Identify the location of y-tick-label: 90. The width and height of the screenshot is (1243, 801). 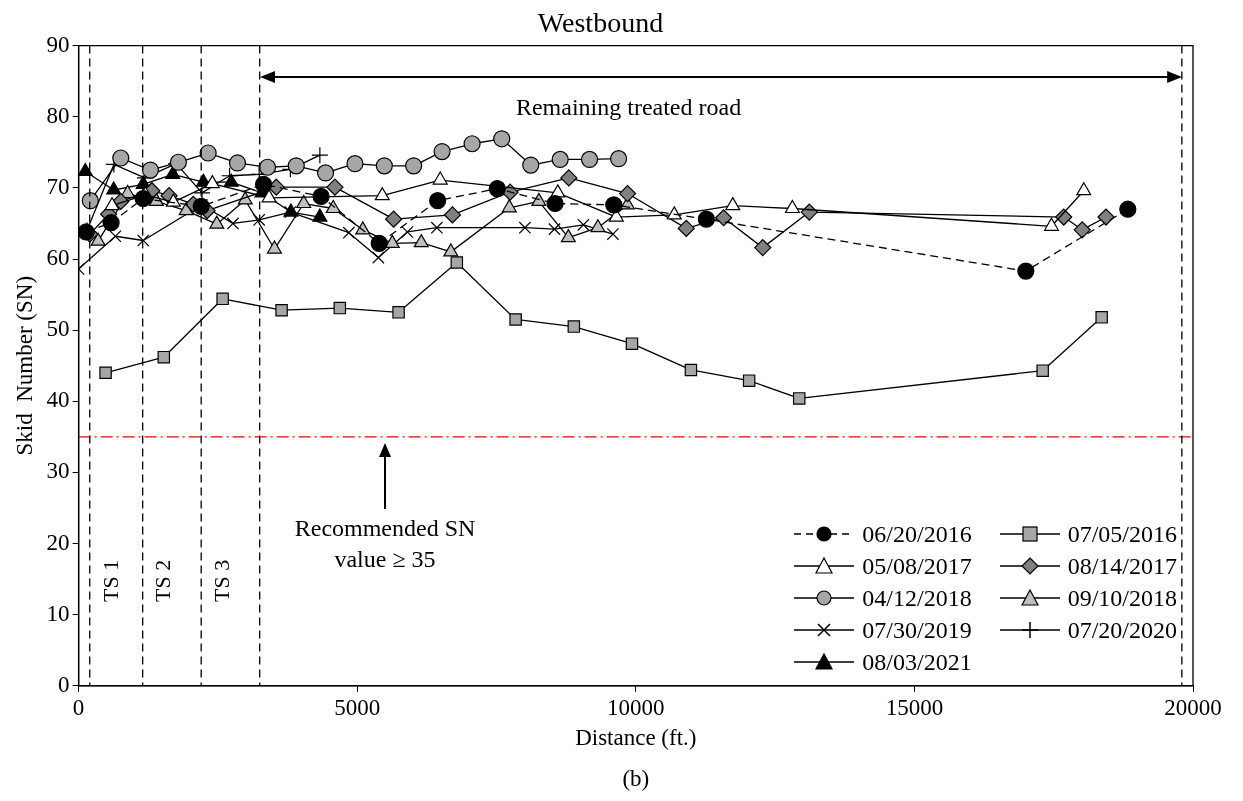
(58, 44).